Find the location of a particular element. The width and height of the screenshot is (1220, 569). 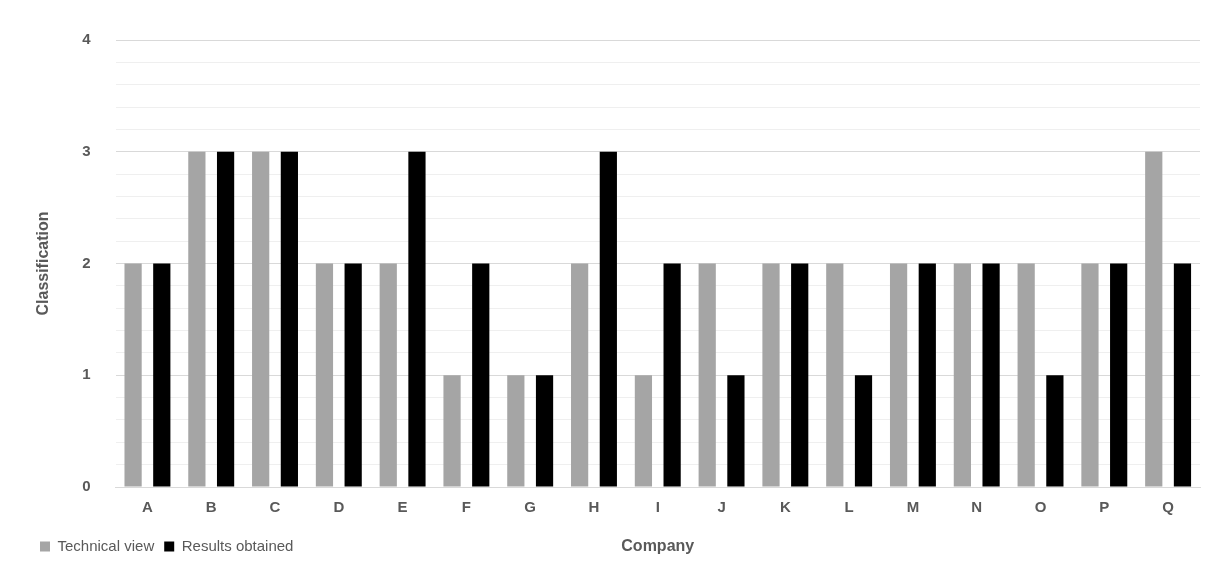

x-tick-label: B is located at coordinates (211, 507).